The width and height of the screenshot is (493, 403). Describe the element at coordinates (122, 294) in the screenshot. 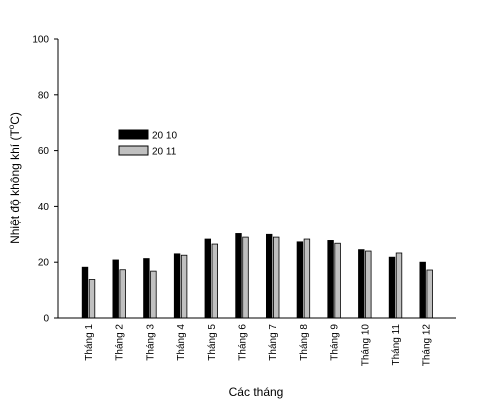

I see `bar-2011-m2` at that location.